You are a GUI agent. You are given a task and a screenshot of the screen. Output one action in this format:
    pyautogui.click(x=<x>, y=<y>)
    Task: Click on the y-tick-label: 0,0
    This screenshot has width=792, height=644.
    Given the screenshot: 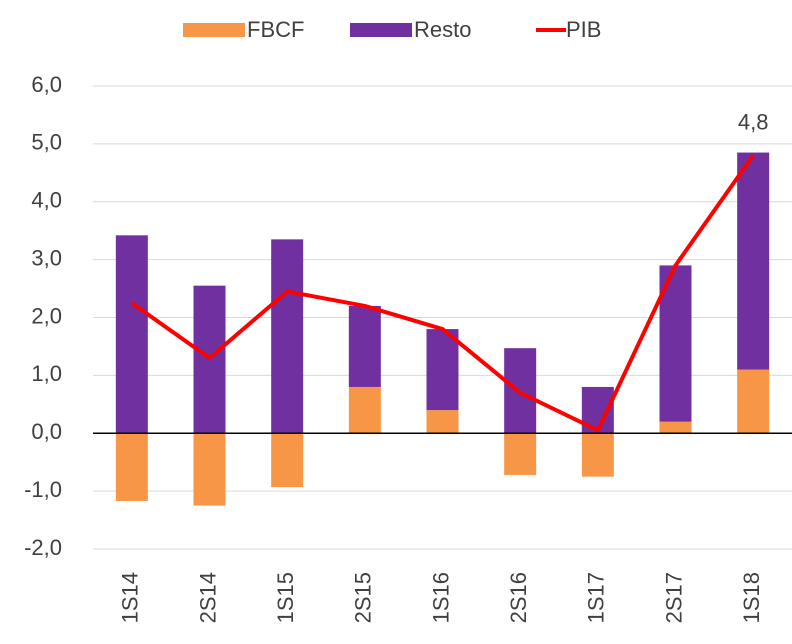 What is the action you would take?
    pyautogui.click(x=46, y=431)
    